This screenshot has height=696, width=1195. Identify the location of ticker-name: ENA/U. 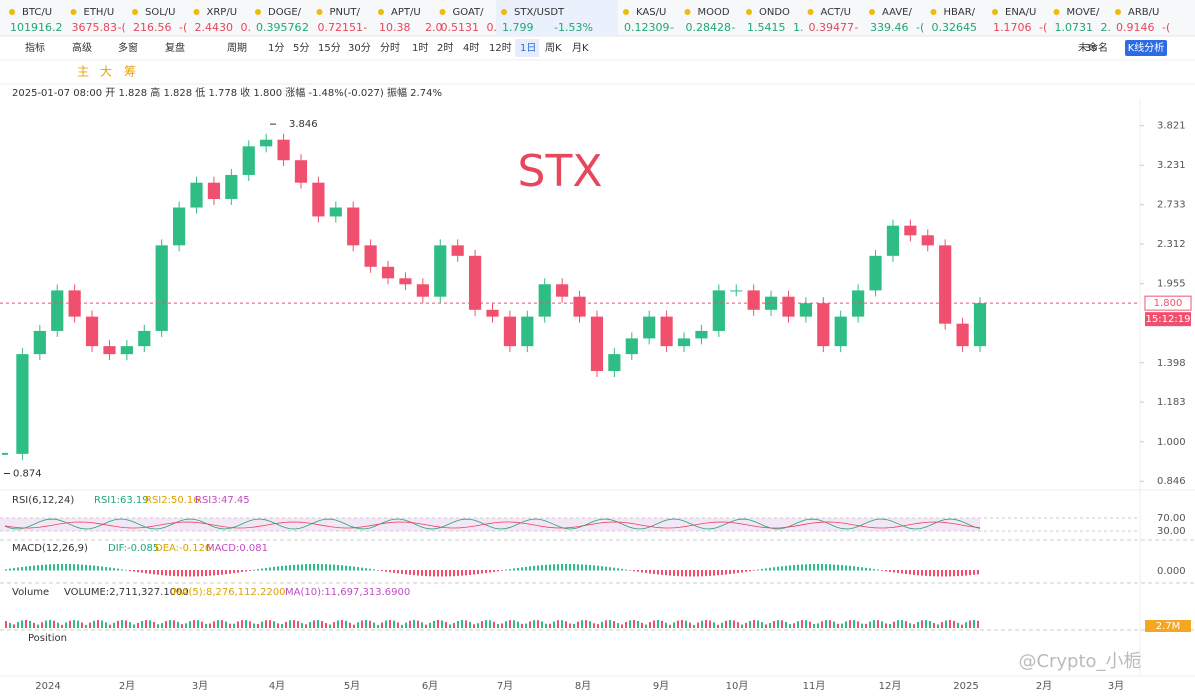
(1020, 12).